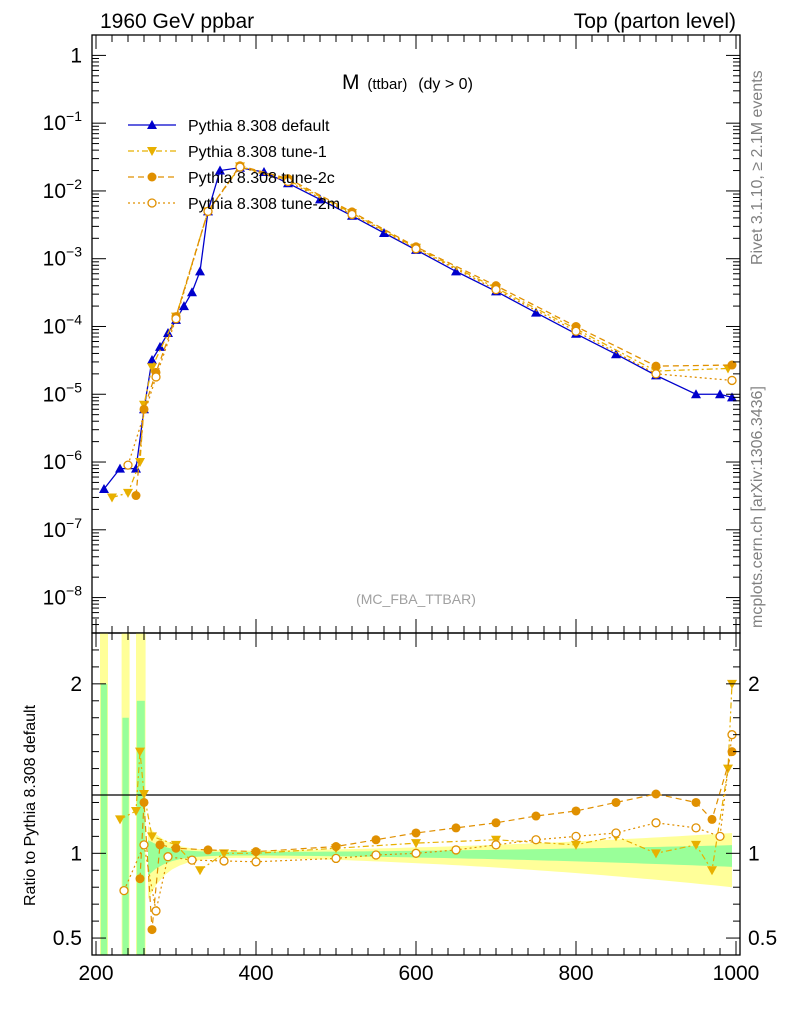 Image resolution: width=786 pixels, height=1024 pixels. What do you see at coordinates (259, 126) in the screenshot?
I see `legend-label: Pythia 8.308 default` at bounding box center [259, 126].